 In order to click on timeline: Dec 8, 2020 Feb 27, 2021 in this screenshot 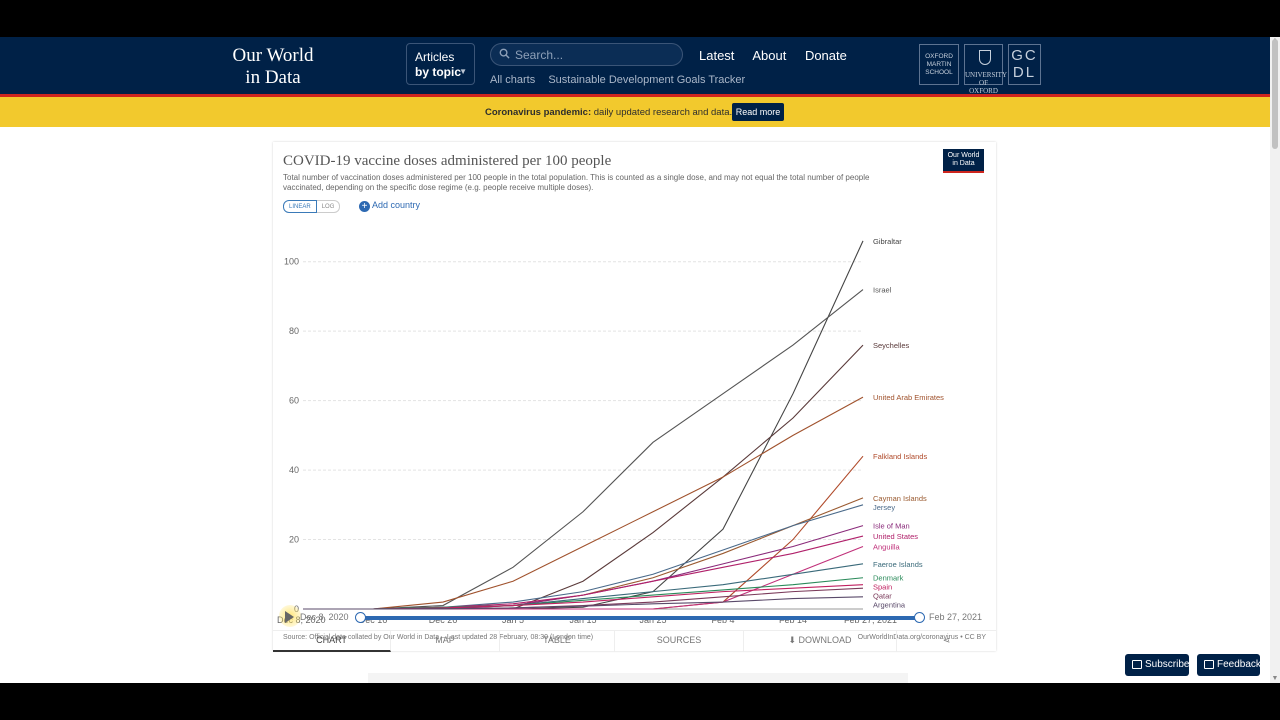, I will do `click(634, 616)`.